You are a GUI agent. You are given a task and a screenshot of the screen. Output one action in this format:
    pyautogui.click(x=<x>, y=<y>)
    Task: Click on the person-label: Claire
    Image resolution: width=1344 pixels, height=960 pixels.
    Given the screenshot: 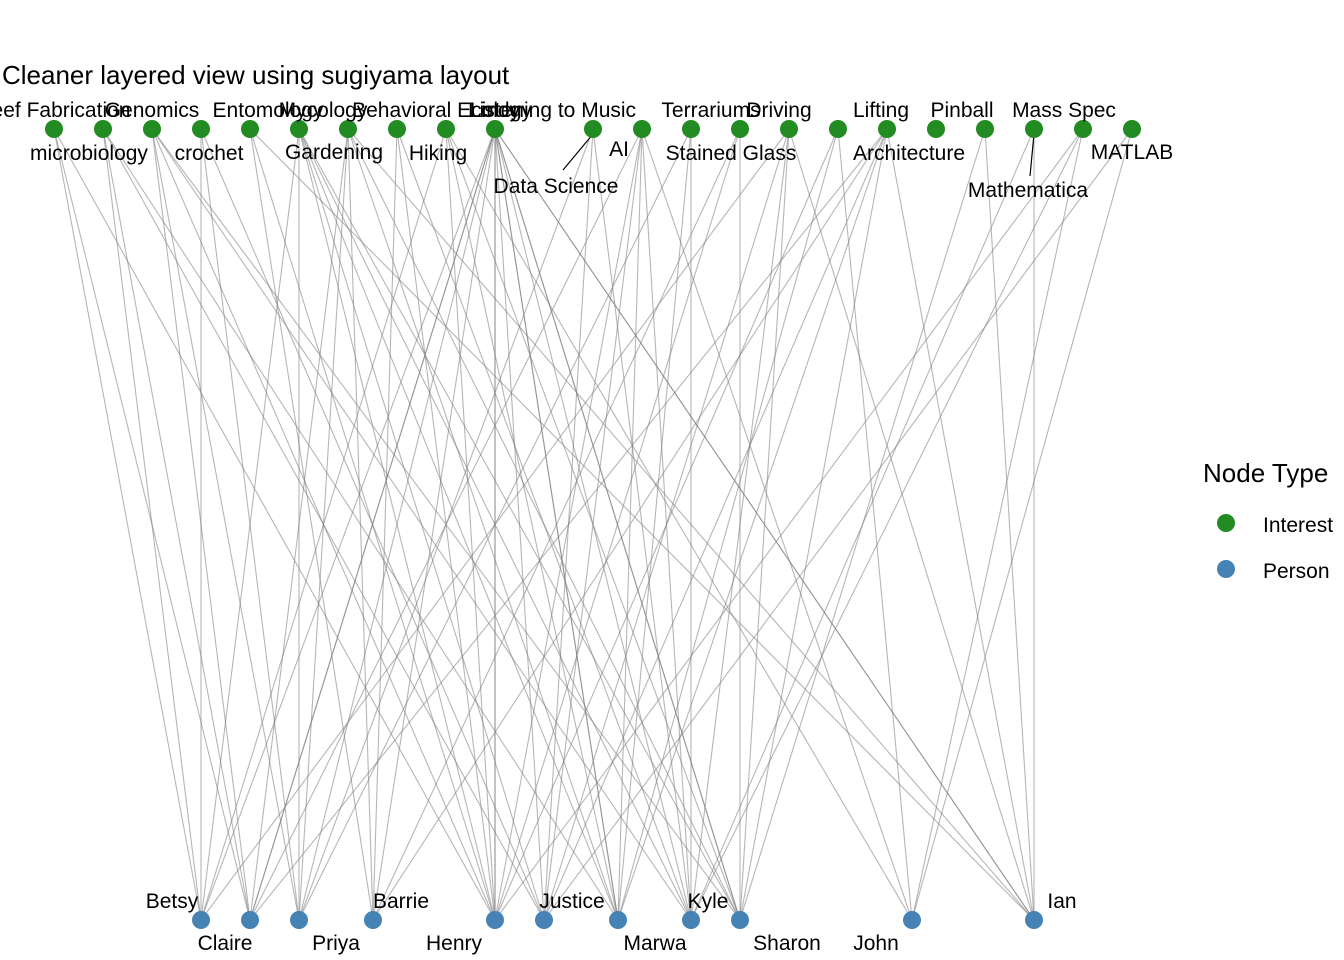 What is the action you would take?
    pyautogui.click(x=225, y=943)
    